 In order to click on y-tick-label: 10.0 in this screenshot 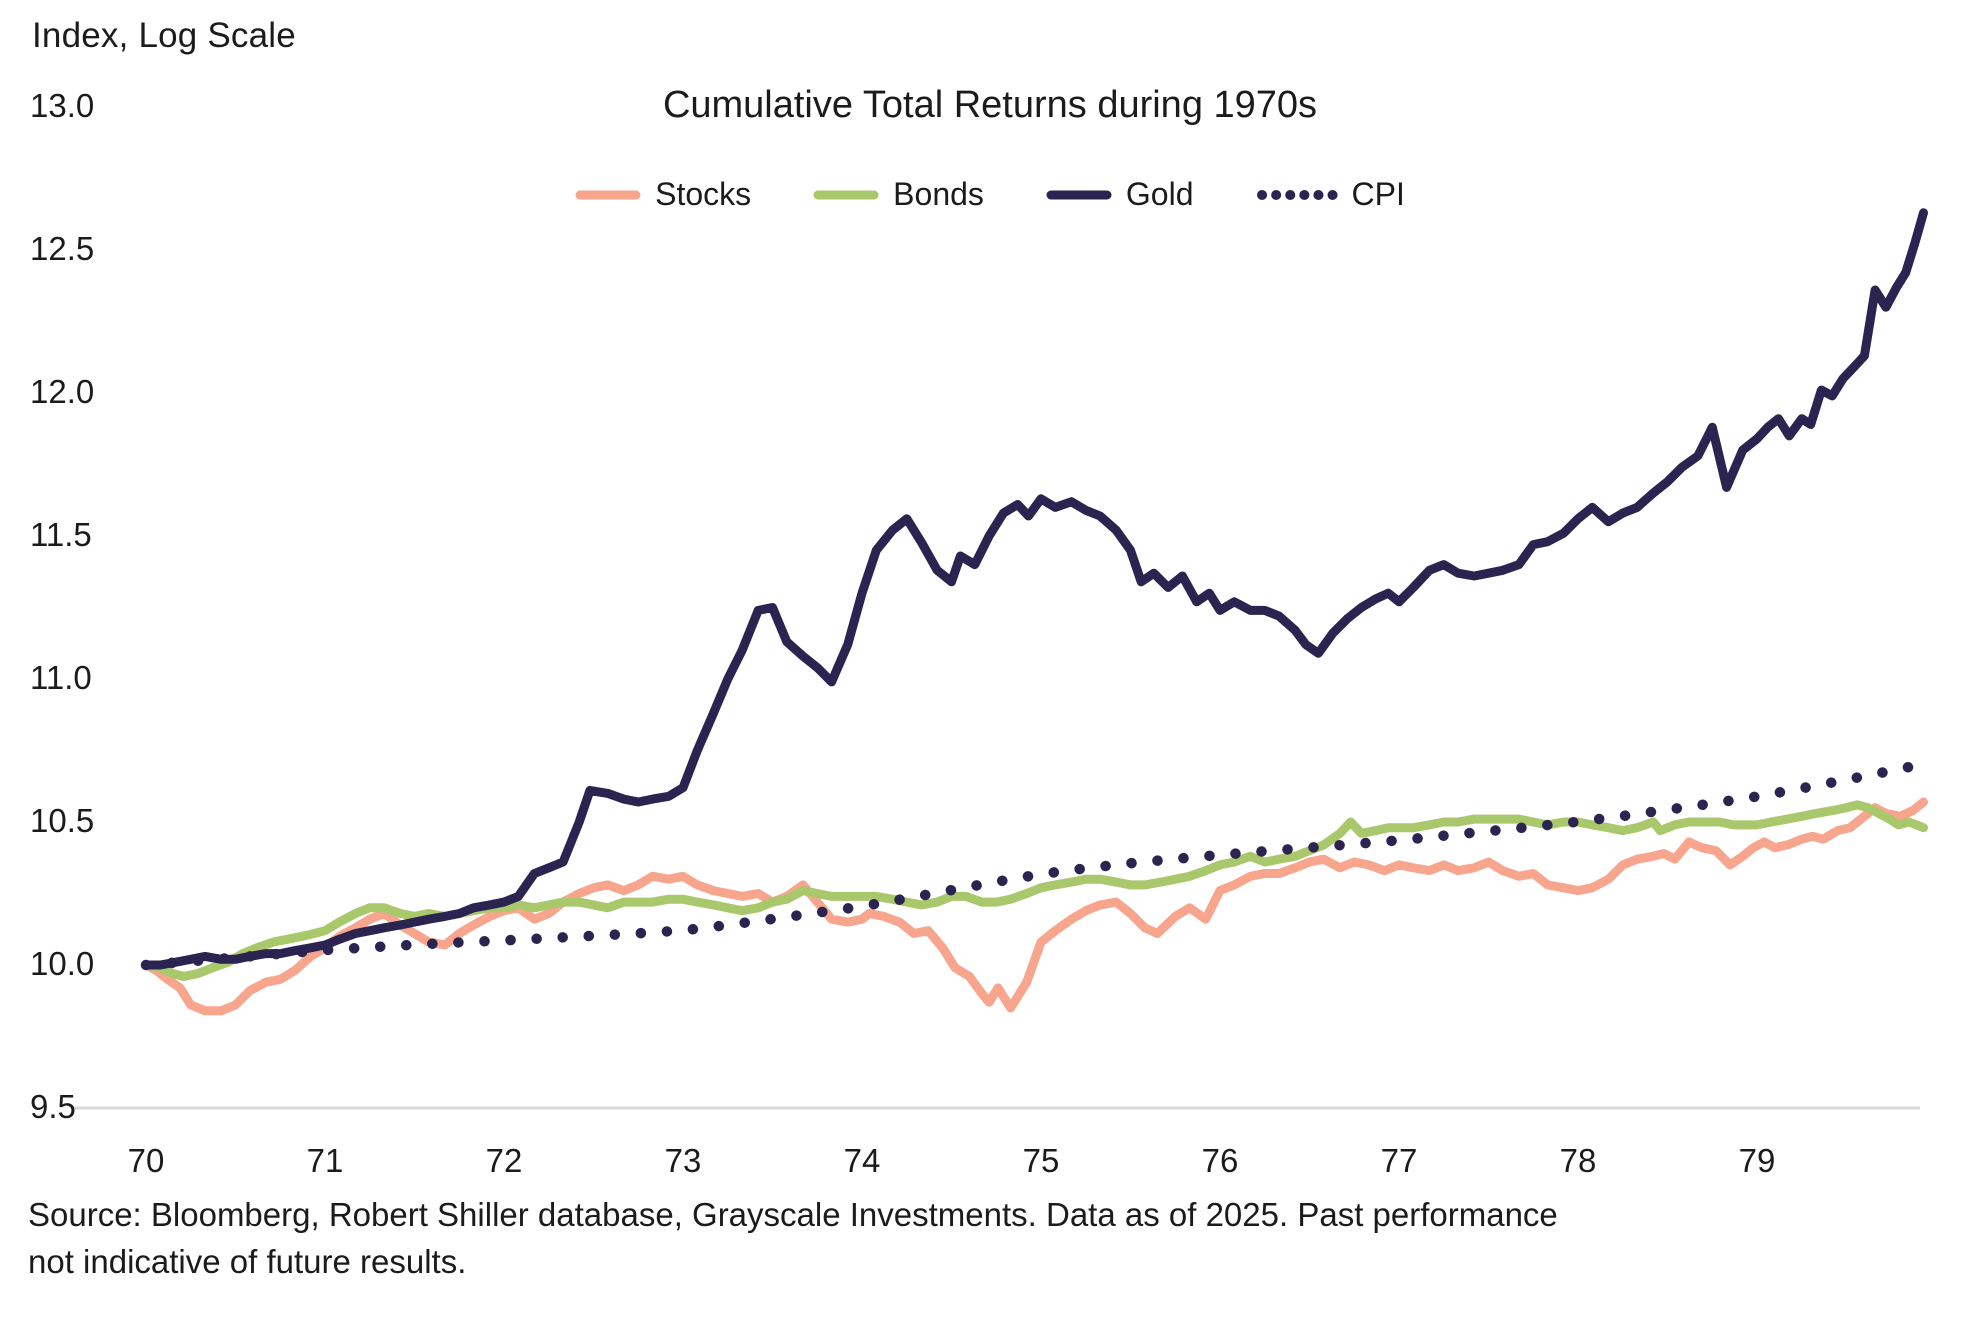, I will do `click(62, 963)`.